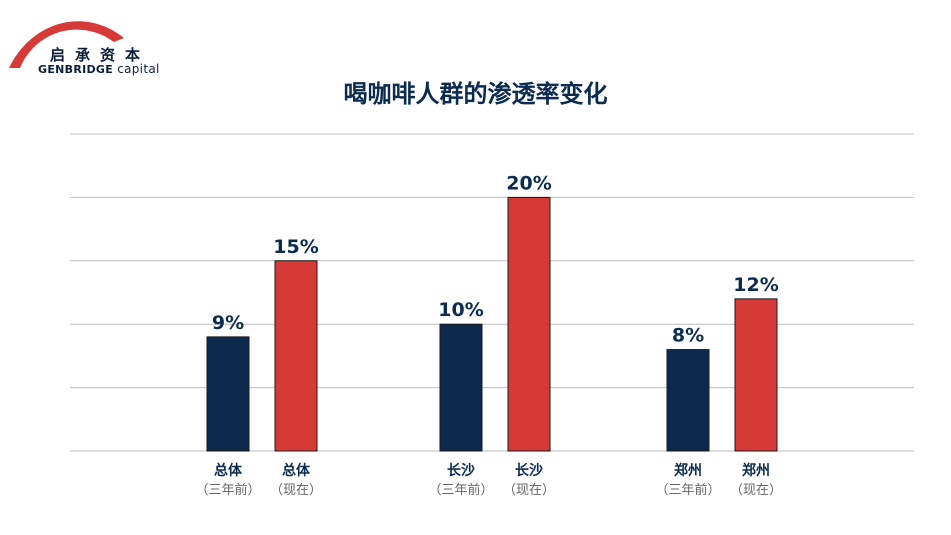 This screenshot has height=535, width=951. What do you see at coordinates (528, 183) in the screenshot?
I see `bar-value-label: 20%` at bounding box center [528, 183].